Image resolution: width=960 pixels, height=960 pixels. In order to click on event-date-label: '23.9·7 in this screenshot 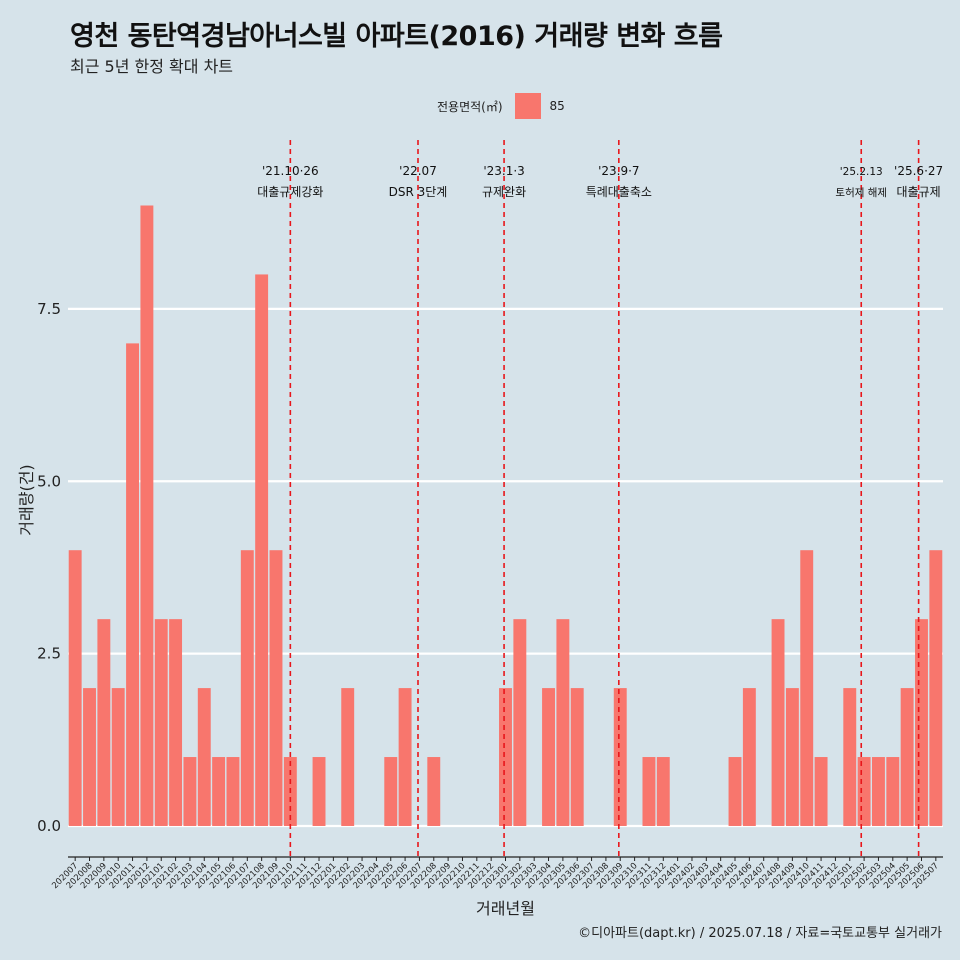, I will do `click(618, 171)`.